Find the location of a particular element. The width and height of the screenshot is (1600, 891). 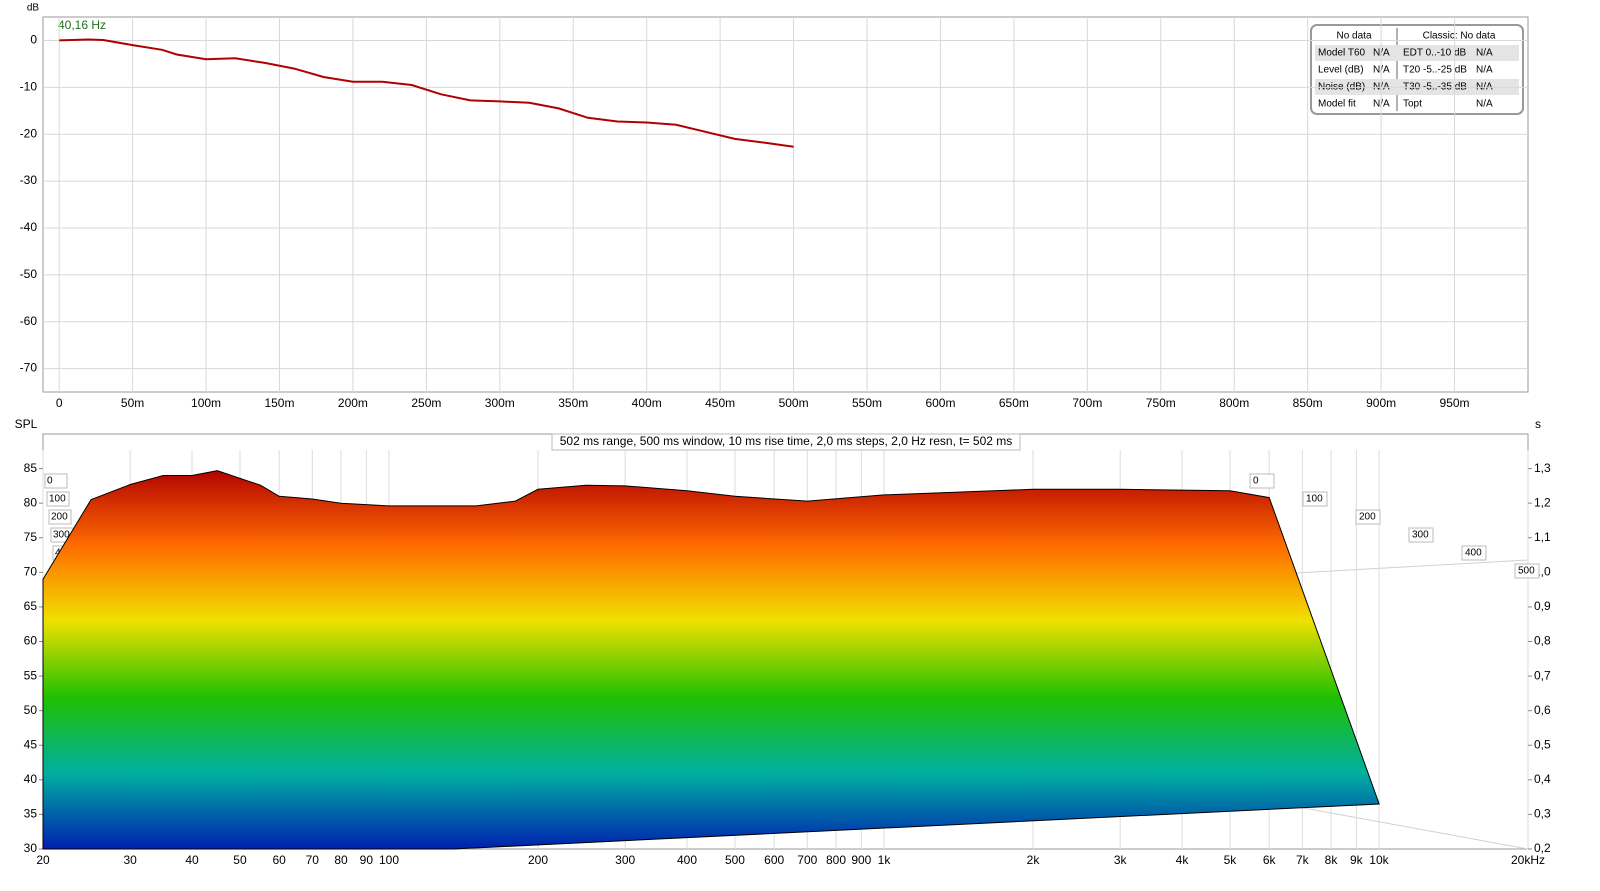

y-tick-label: 85 is located at coordinates (31, 468).